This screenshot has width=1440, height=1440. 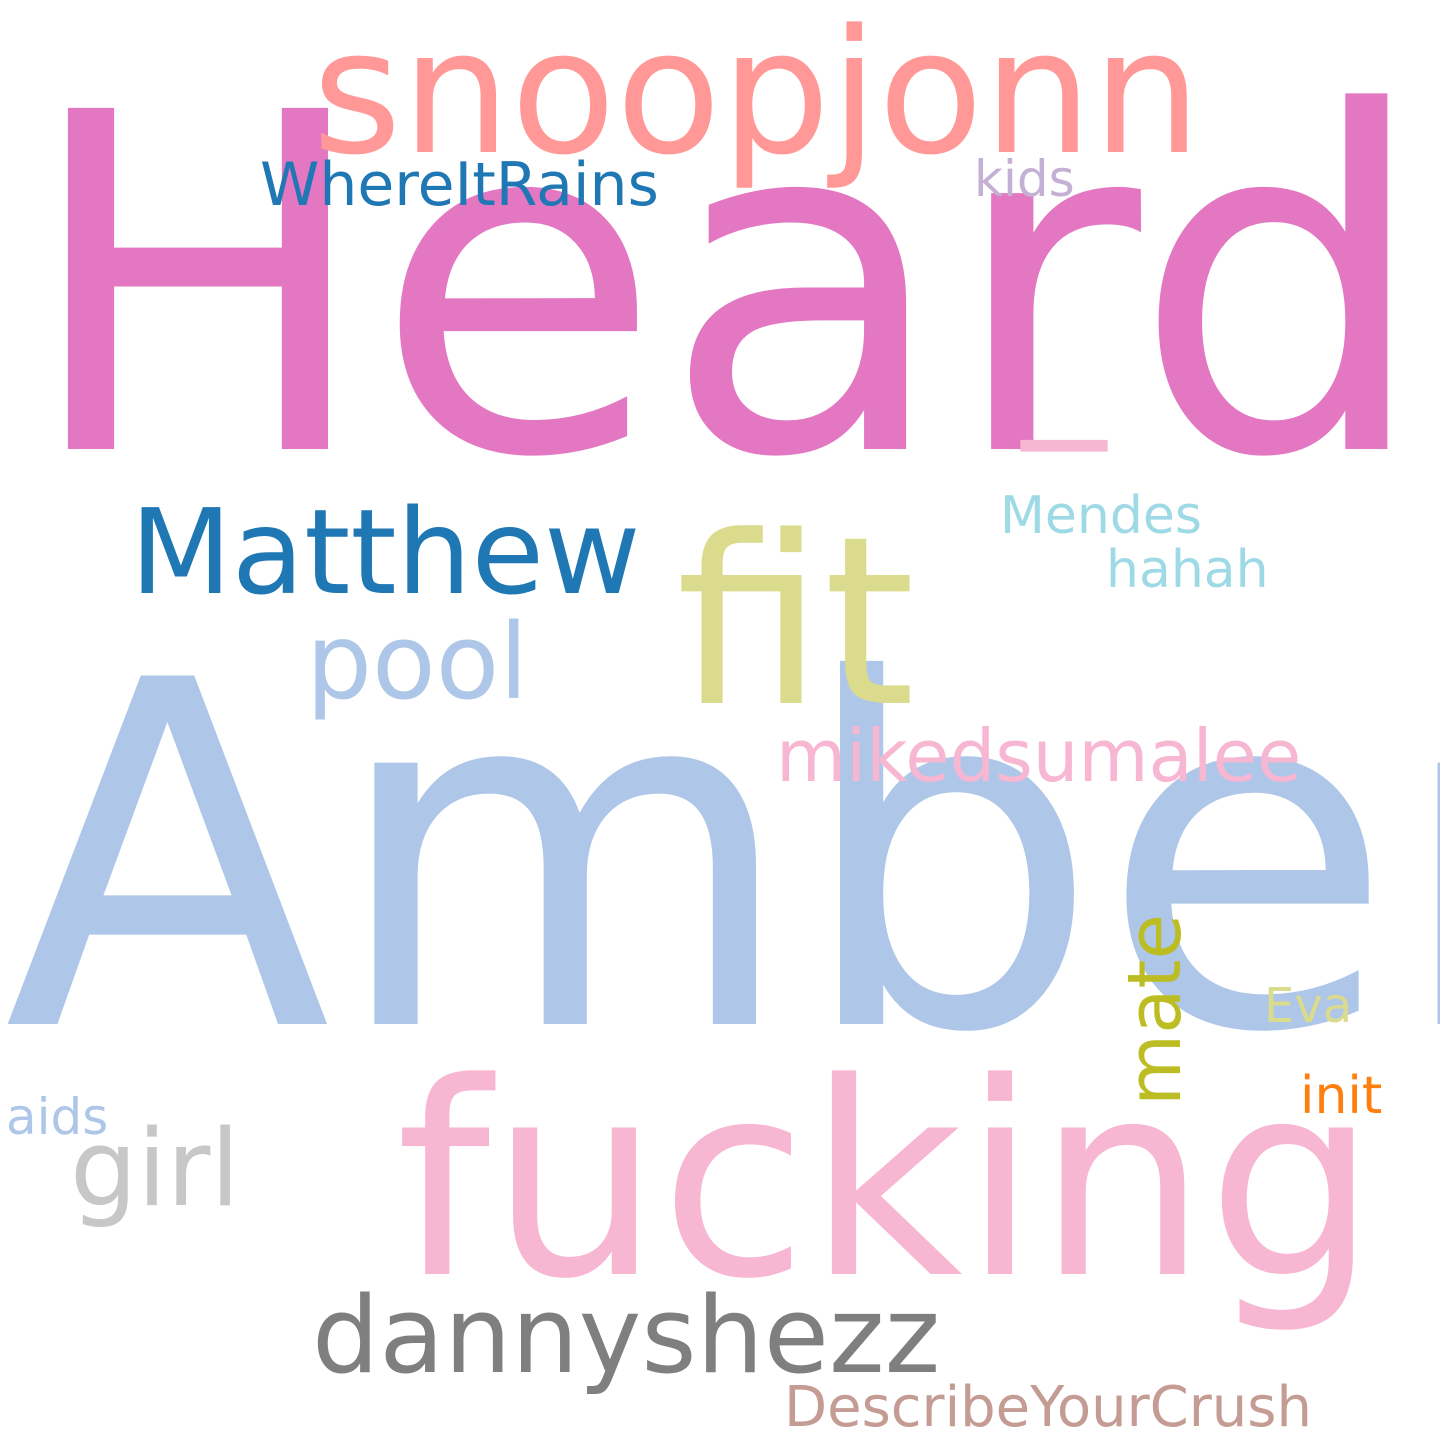 What do you see at coordinates (1308, 1006) in the screenshot?
I see `word-eva: Eva` at bounding box center [1308, 1006].